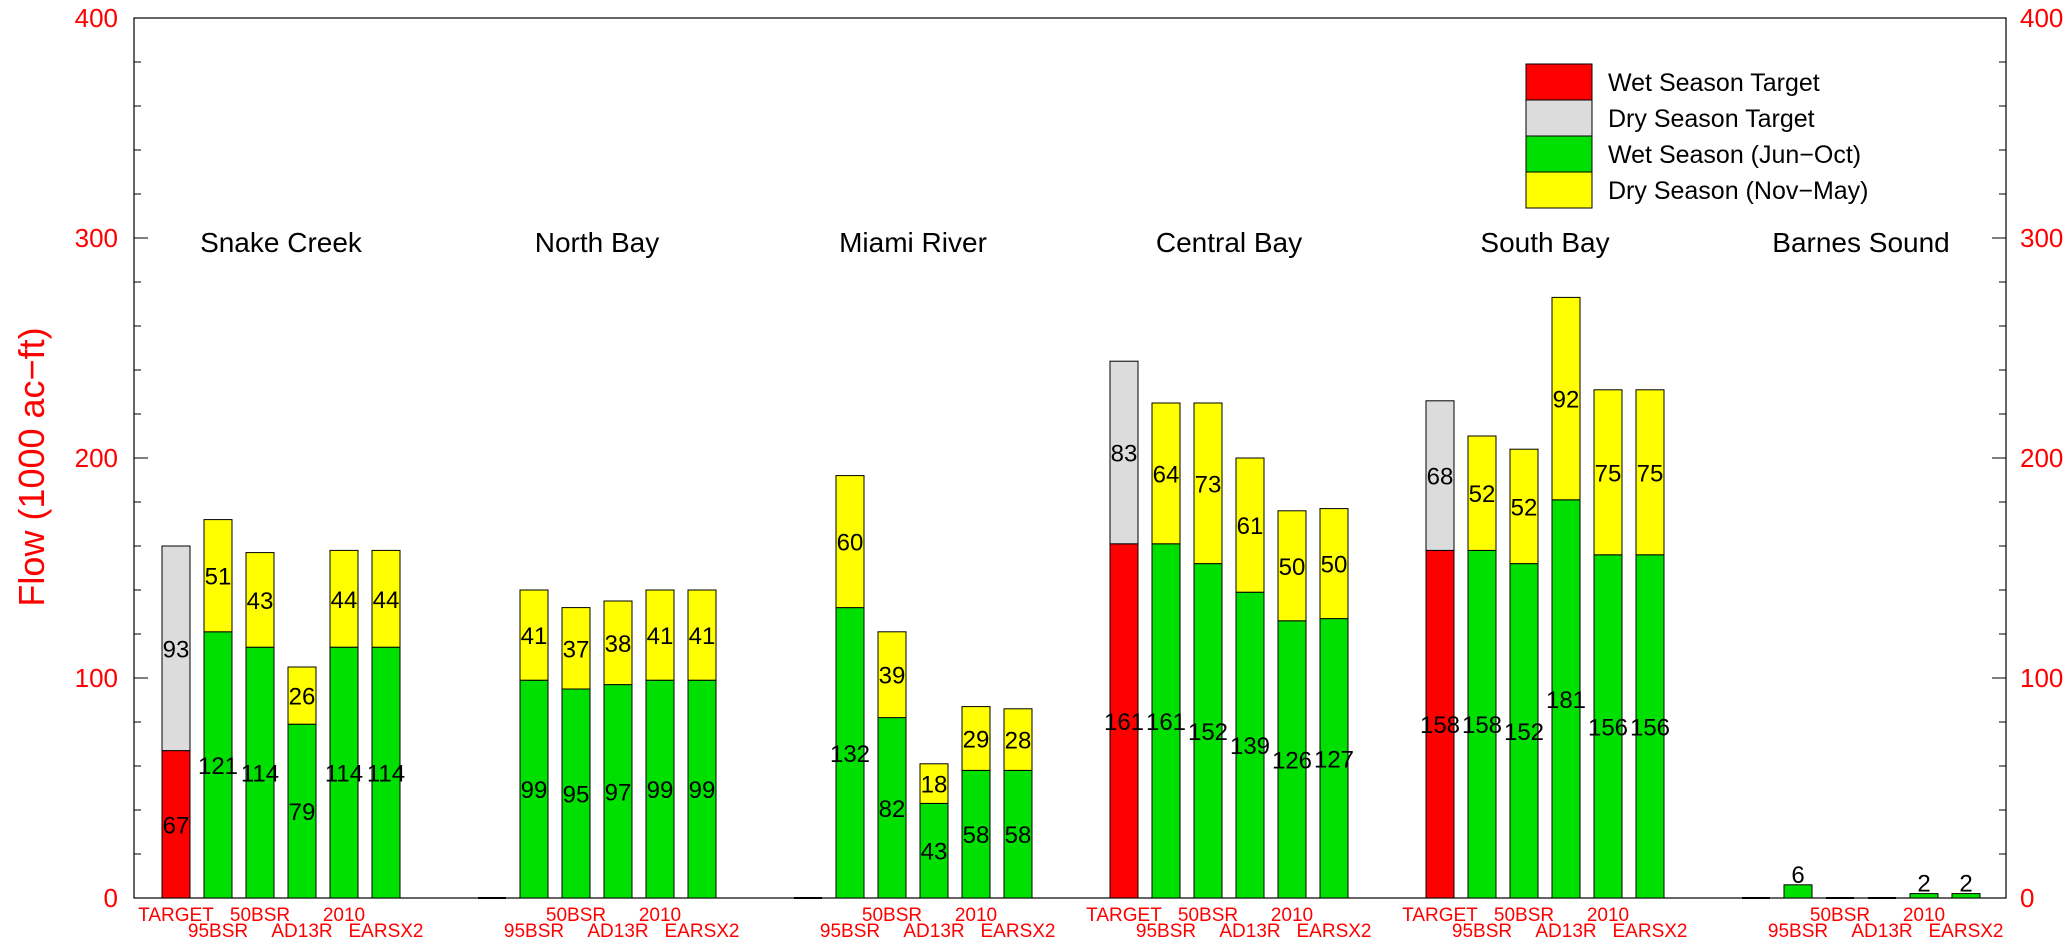 This screenshot has width=2072, height=942. I want to click on value-label-wet: 139, so click(1250, 746).